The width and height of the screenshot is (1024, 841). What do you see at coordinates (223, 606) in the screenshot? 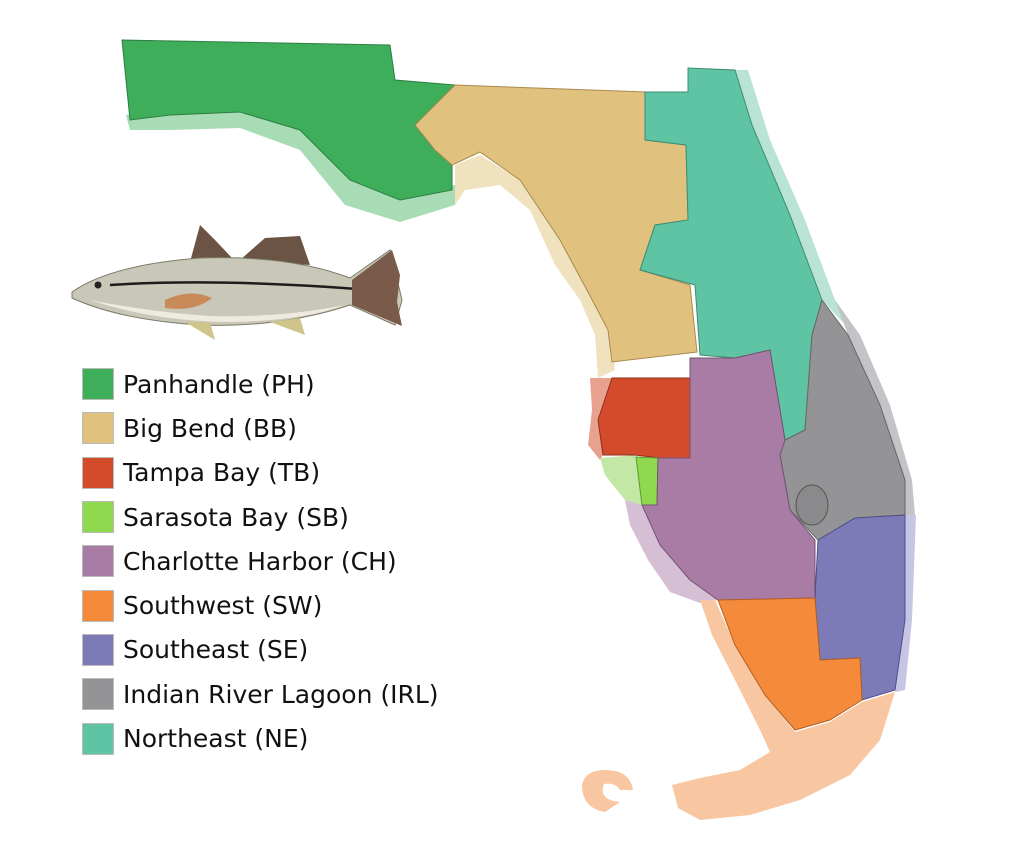
I see `legend-label: Southwest (SW)` at bounding box center [223, 606].